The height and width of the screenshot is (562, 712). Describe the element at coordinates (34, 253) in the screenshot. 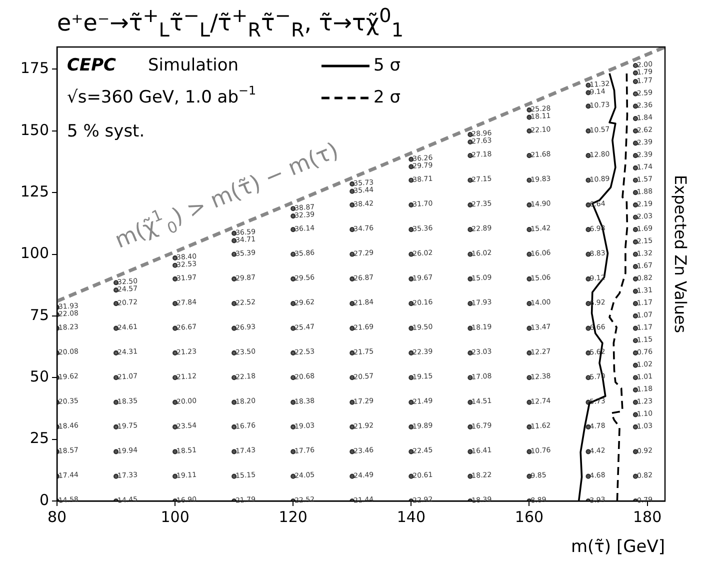

I see `y-tick-label: 100` at that location.